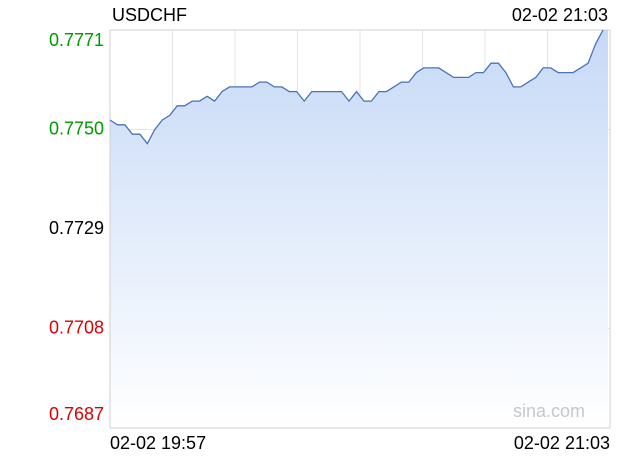  What do you see at coordinates (76, 128) in the screenshot?
I see `y-tick-label: 0.7750` at bounding box center [76, 128].